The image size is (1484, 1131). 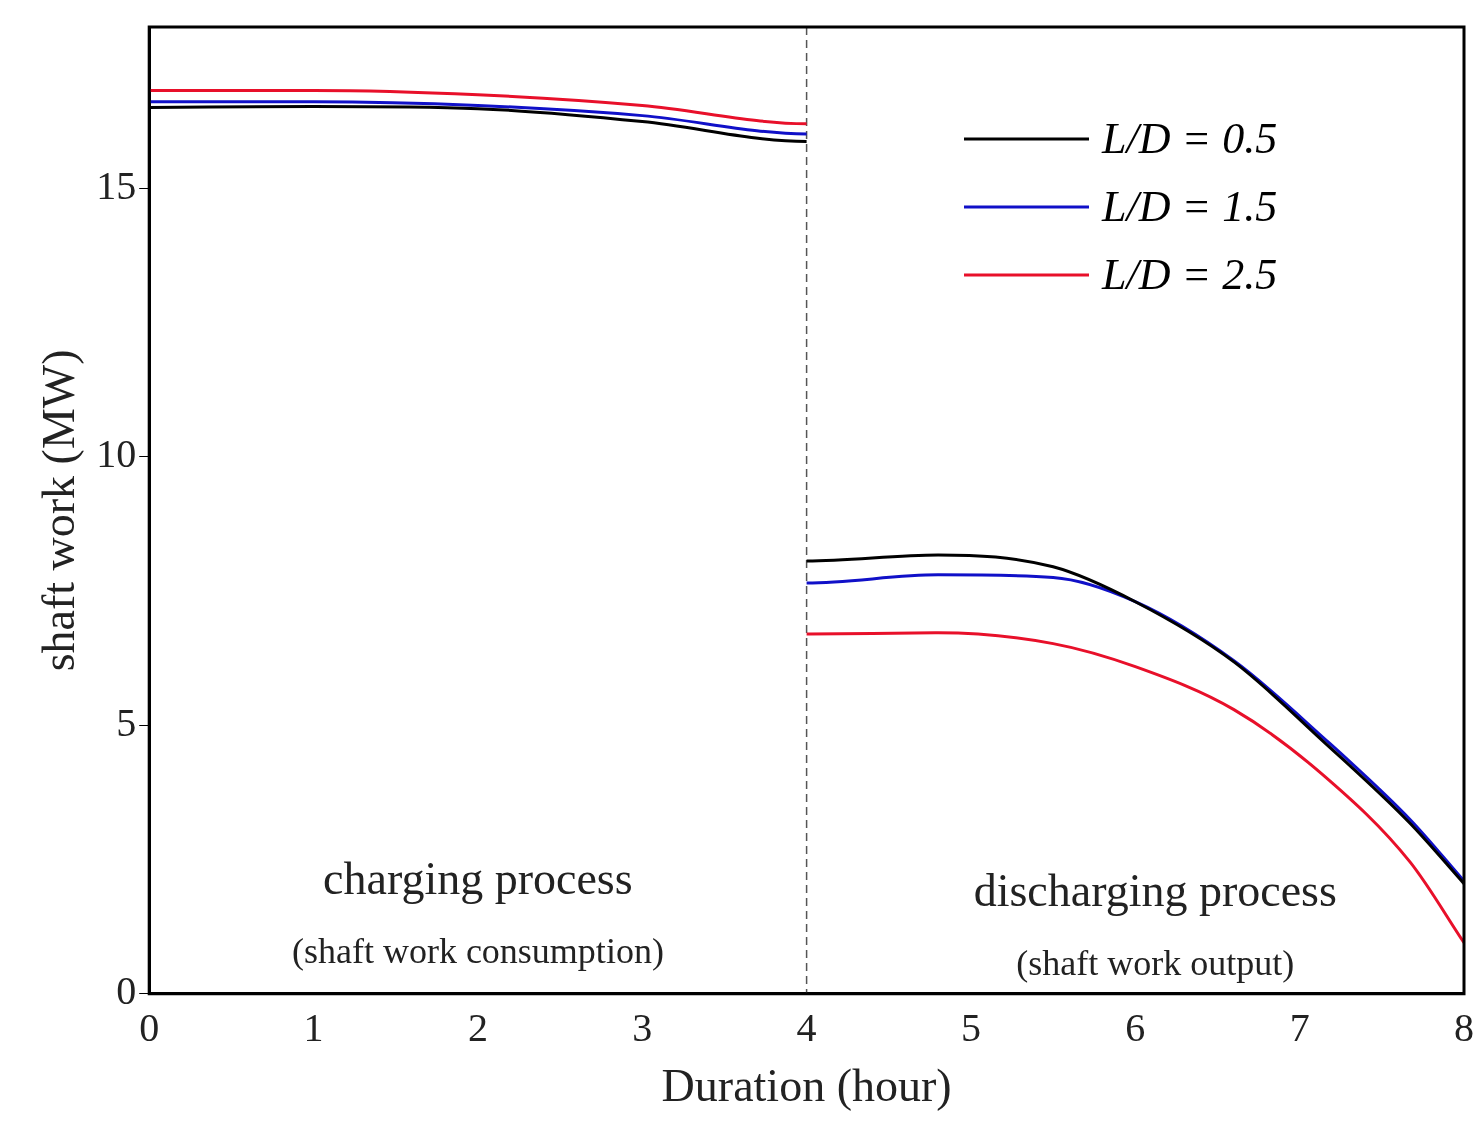 What do you see at coordinates (806, 1028) in the screenshot?
I see `x-tick-label: 4` at bounding box center [806, 1028].